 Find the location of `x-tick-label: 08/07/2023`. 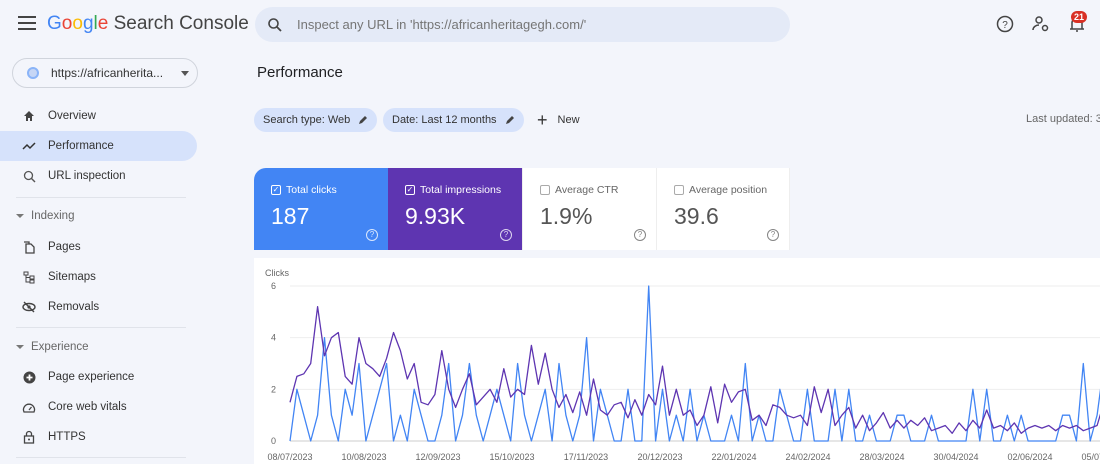

x-tick-label: 08/07/2023 is located at coordinates (289, 457).